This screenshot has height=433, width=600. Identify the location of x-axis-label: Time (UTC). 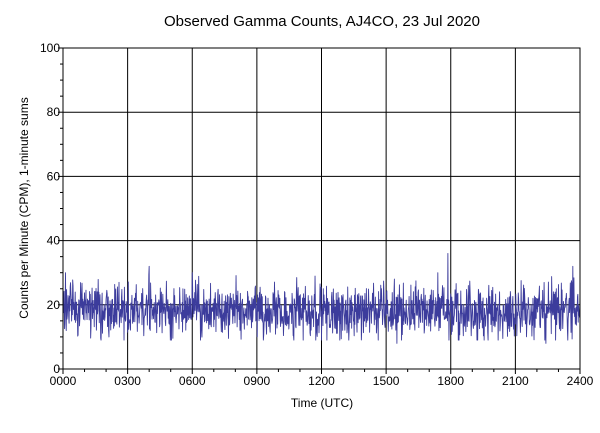
(322, 403).